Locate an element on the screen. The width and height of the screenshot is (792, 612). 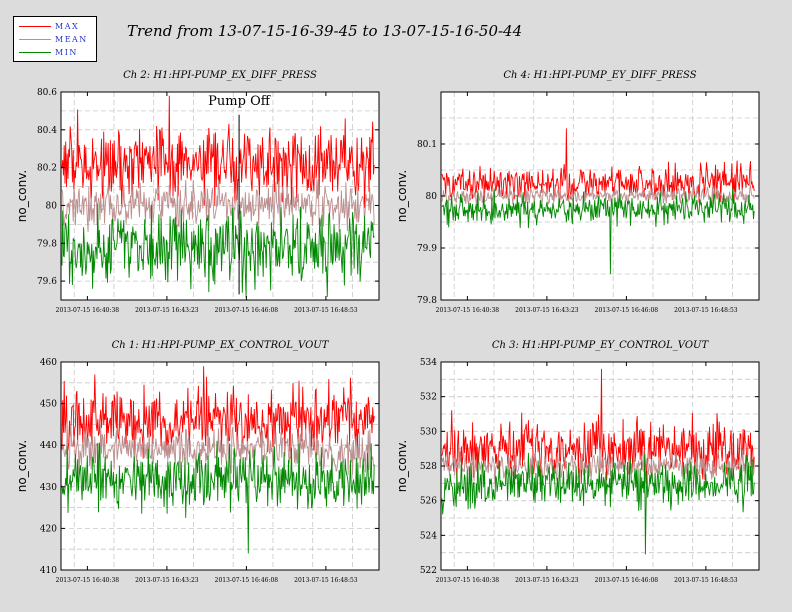
y-tick-label: 524 is located at coordinates (428, 536).